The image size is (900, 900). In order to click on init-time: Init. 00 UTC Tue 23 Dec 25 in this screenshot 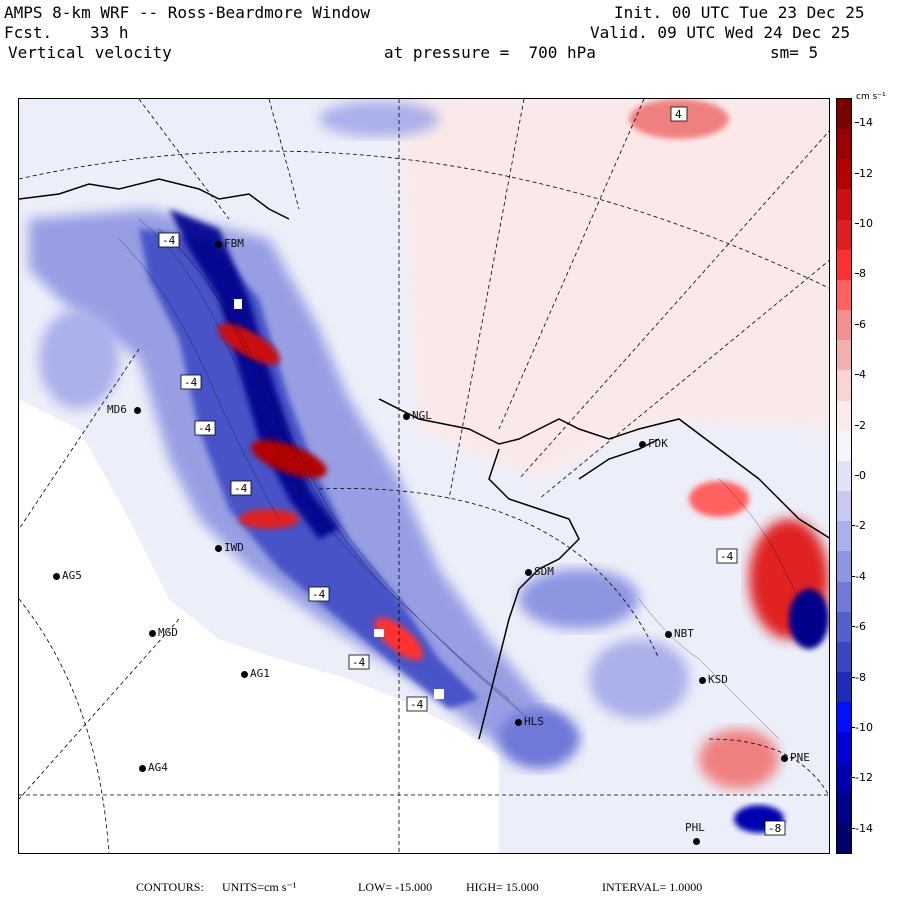, I will do `click(739, 12)`.